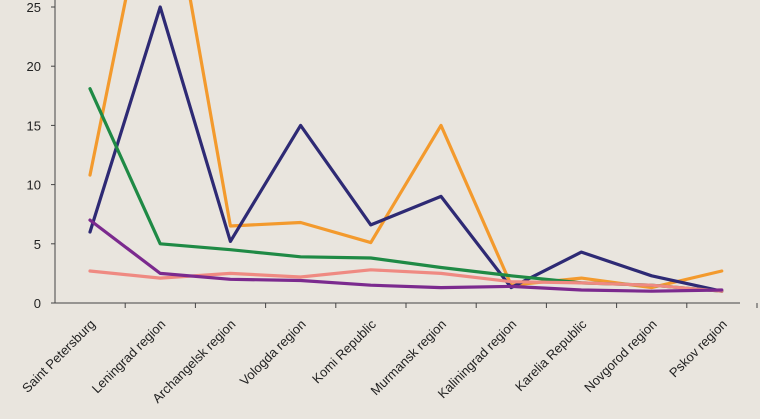  Describe the element at coordinates (344, 351) in the screenshot. I see `x-category-label: Komi Republic` at that location.